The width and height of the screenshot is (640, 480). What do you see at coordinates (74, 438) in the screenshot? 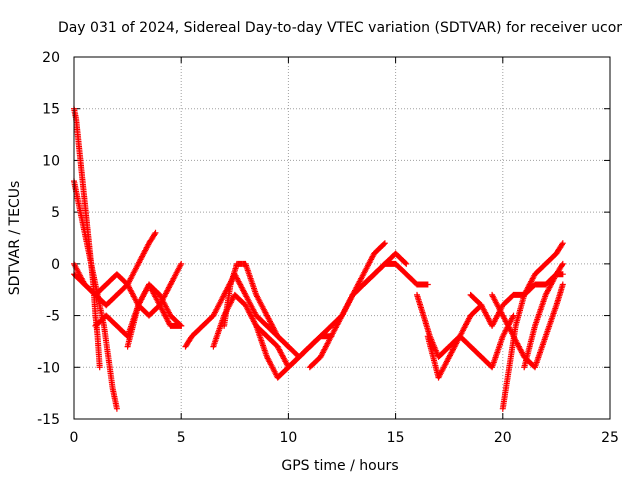
I see `x-tick-label: 0` at bounding box center [74, 438].